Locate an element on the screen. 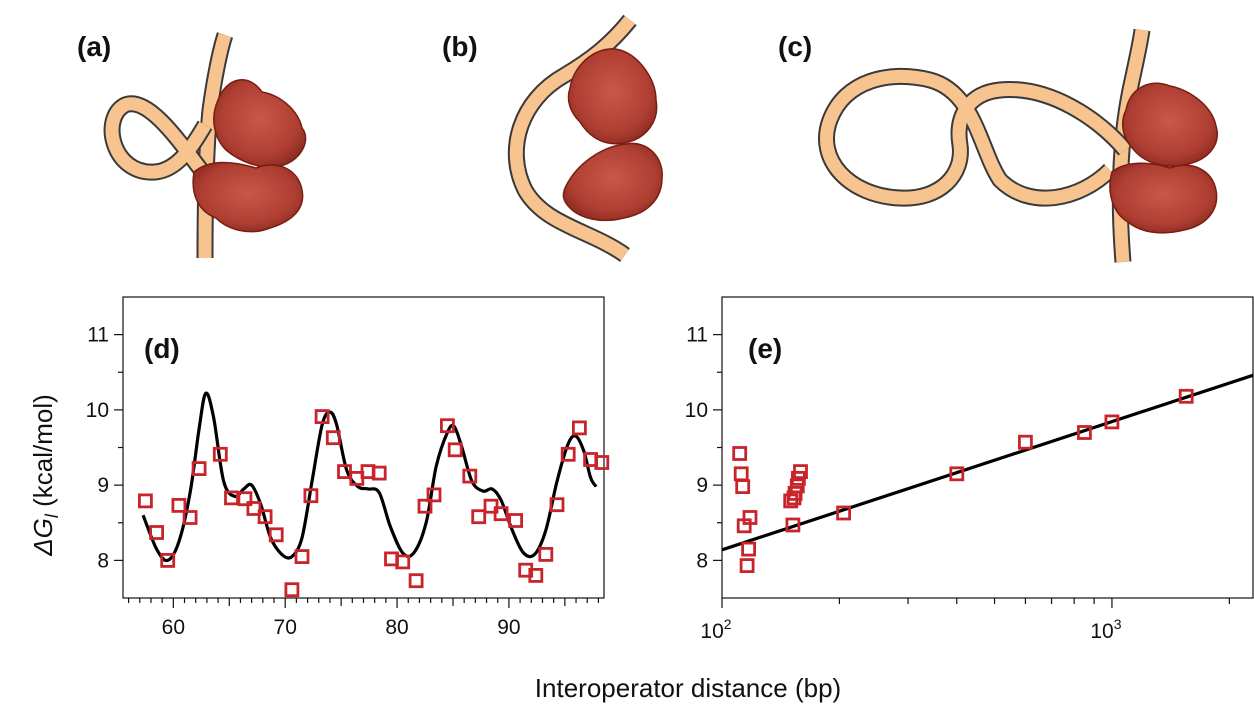 The width and height of the screenshot is (1254, 704). y-tick-label-d: 8 is located at coordinates (103, 560).